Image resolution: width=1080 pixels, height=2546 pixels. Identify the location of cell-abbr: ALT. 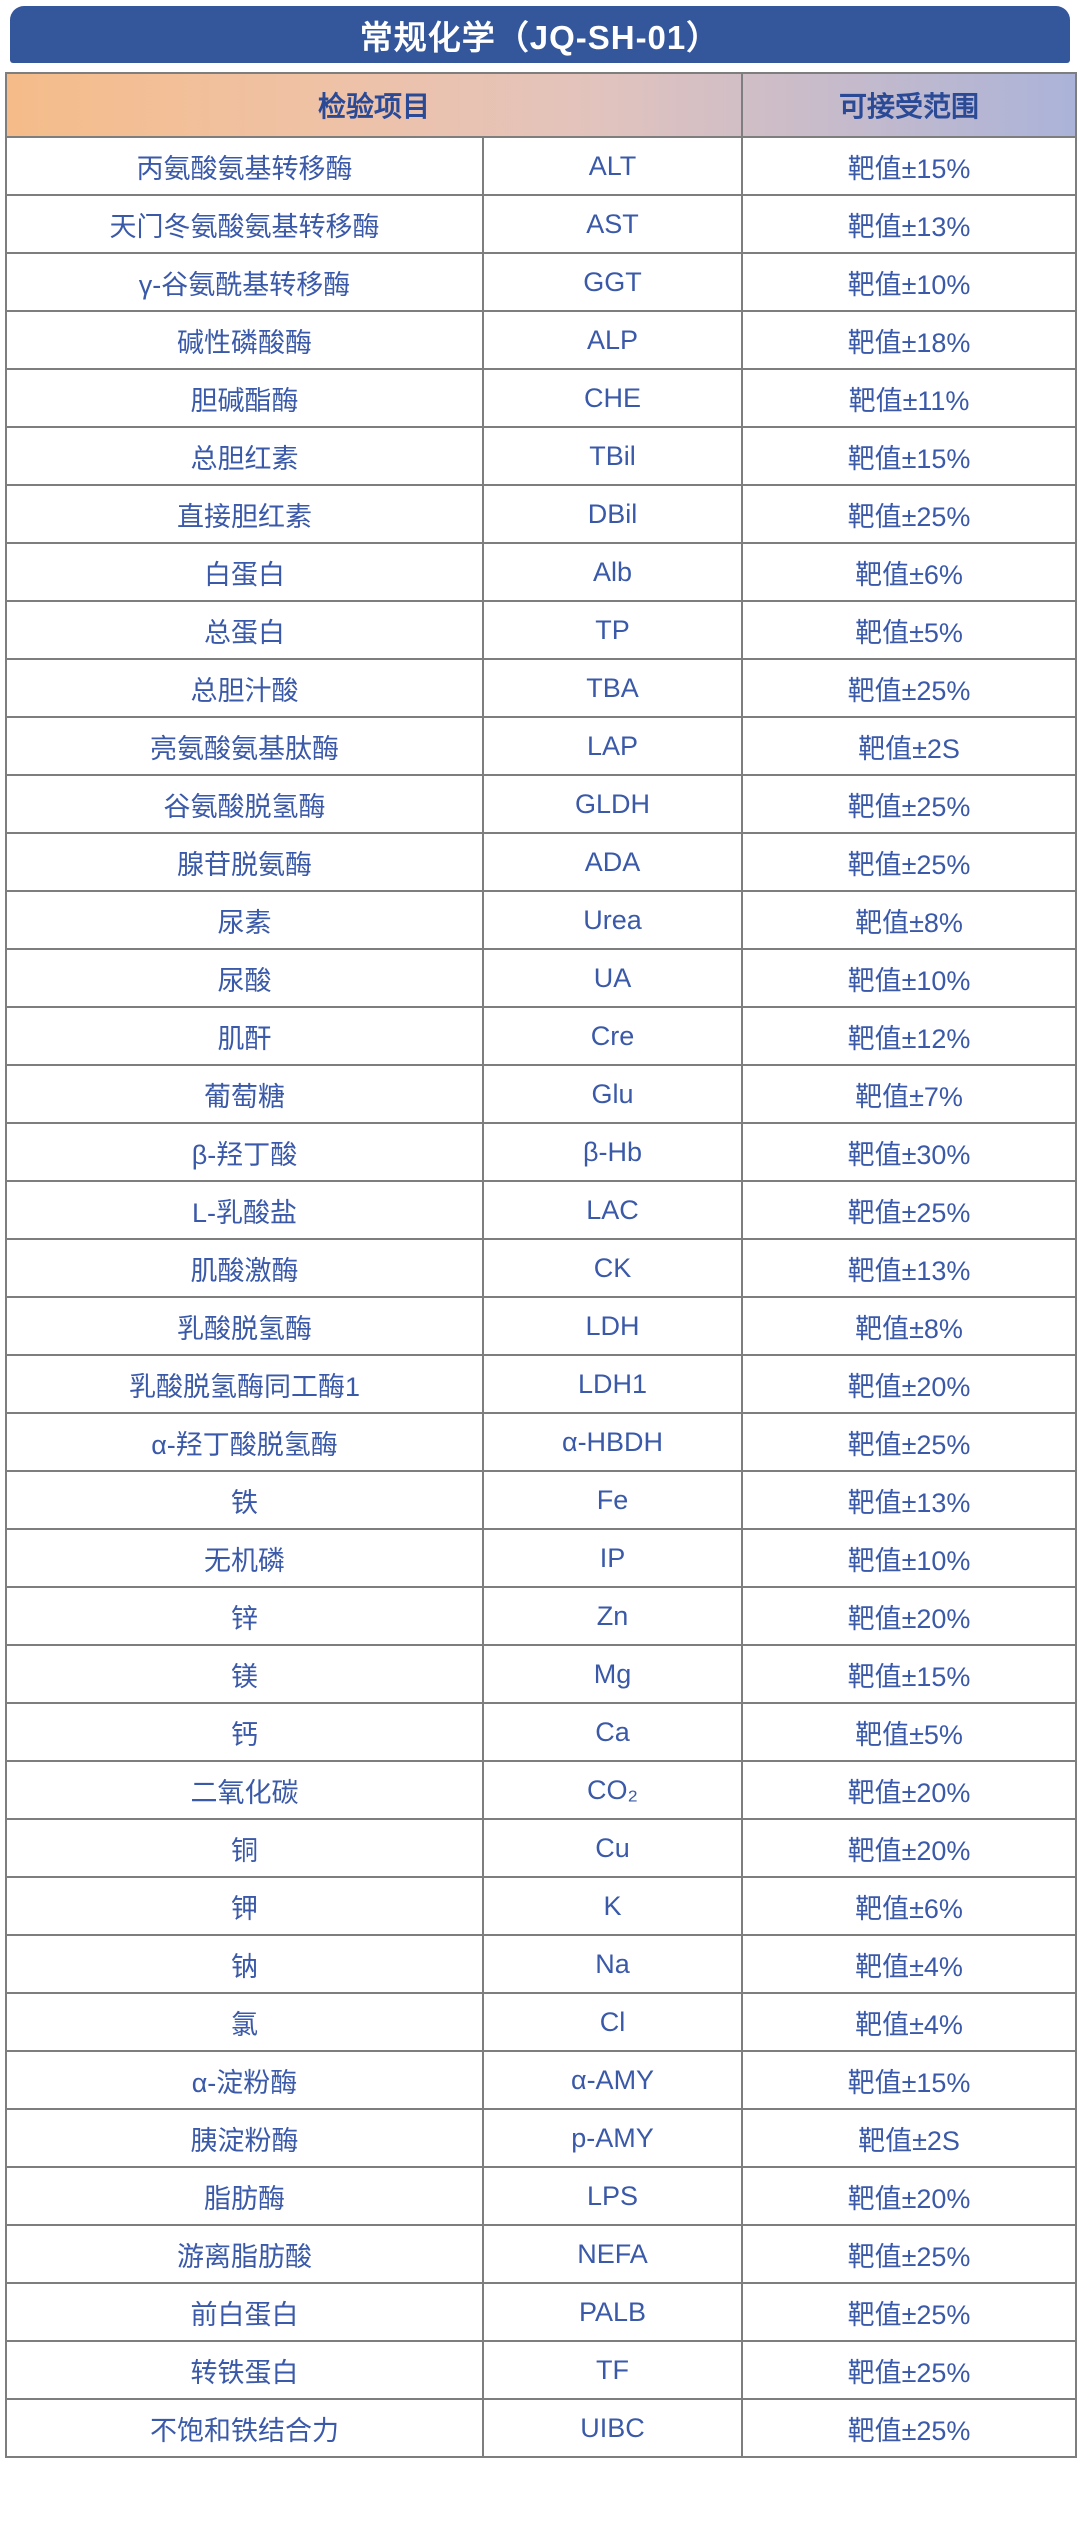
(612, 166).